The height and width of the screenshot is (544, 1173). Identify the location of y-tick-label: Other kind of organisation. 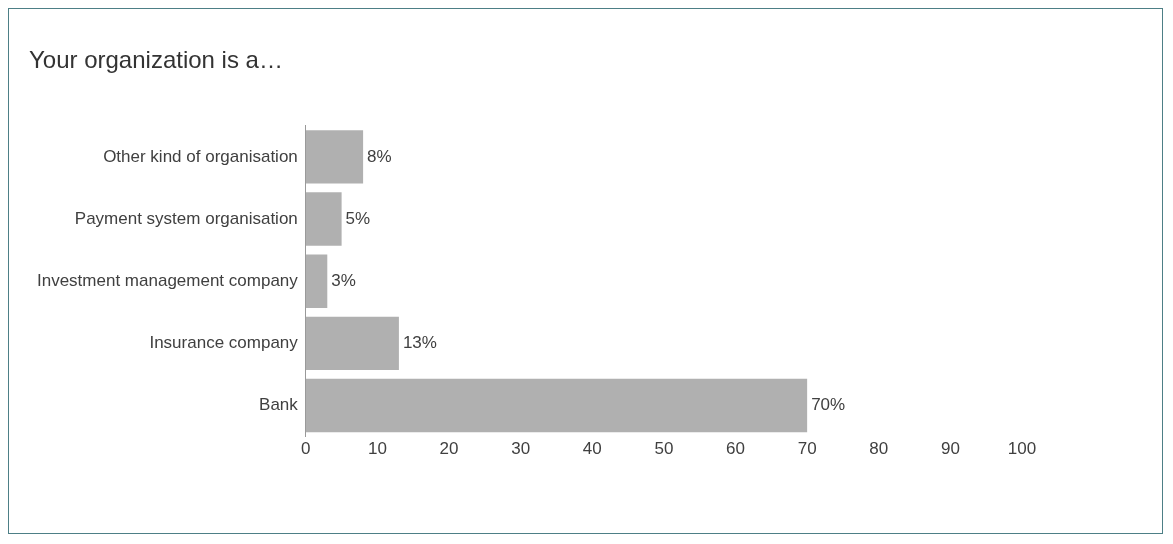
(200, 156).